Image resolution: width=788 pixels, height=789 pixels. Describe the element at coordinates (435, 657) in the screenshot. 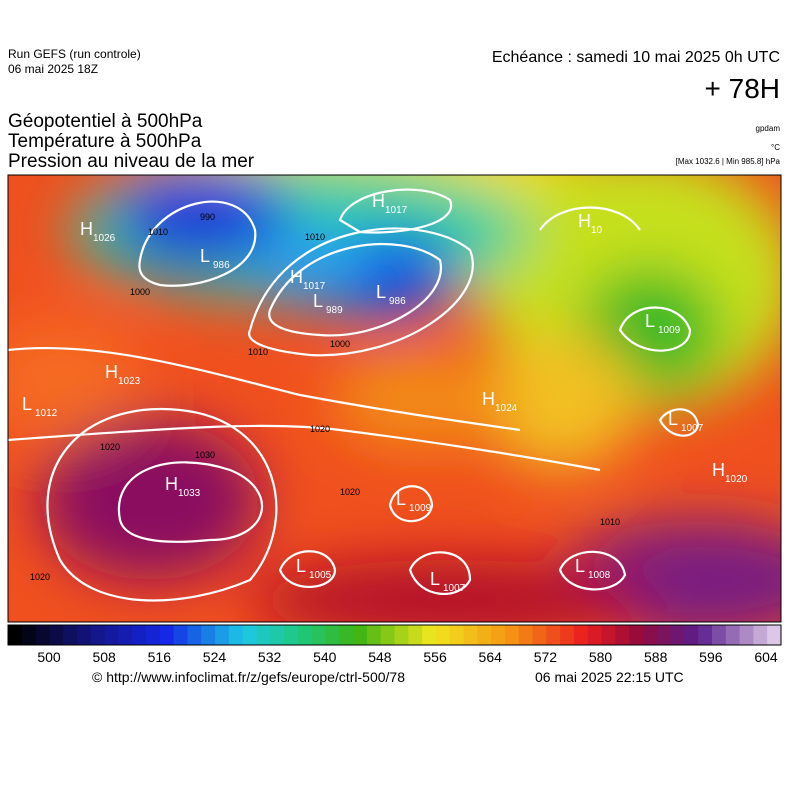

I see `colorbar-tick-label: 556` at that location.